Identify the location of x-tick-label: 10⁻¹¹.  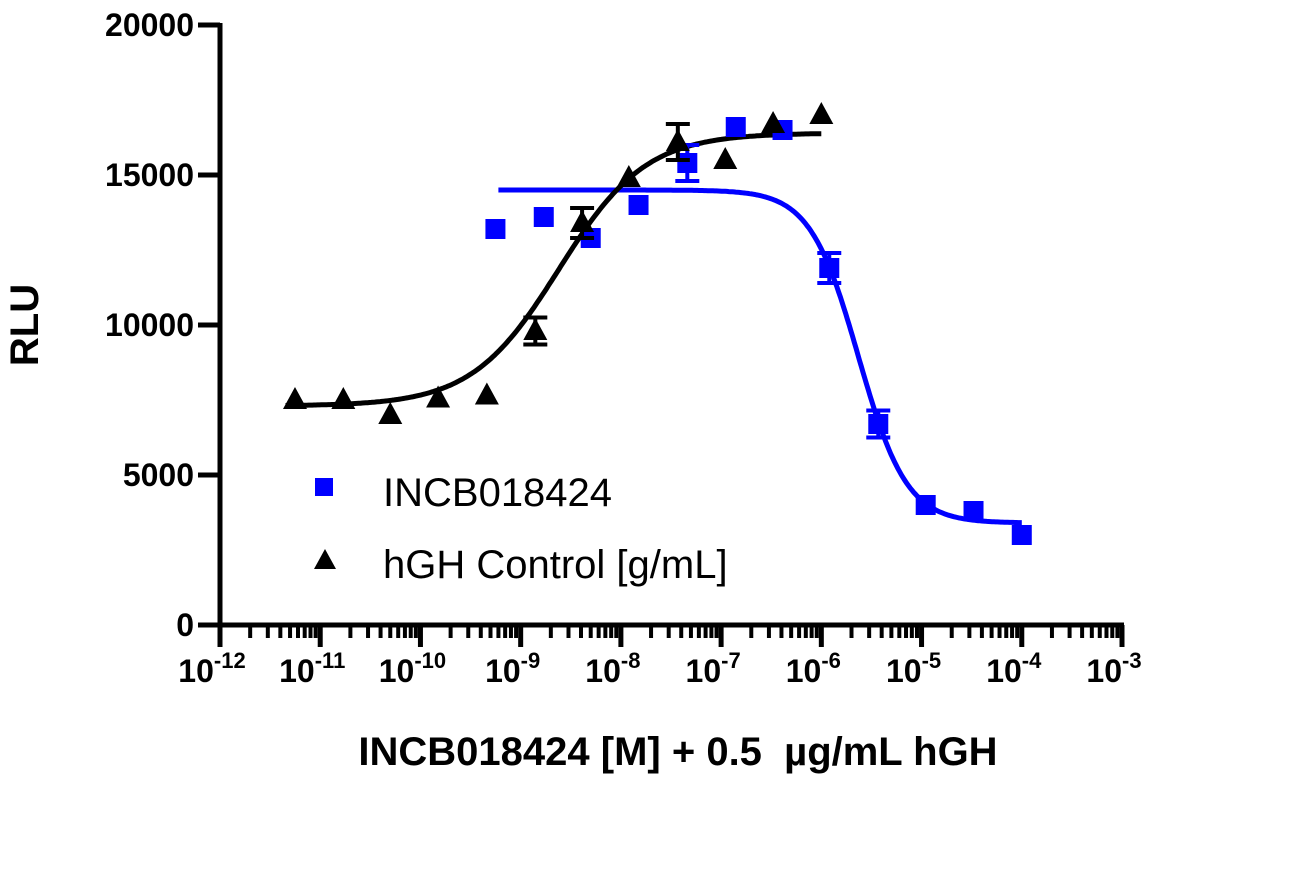
(312, 668).